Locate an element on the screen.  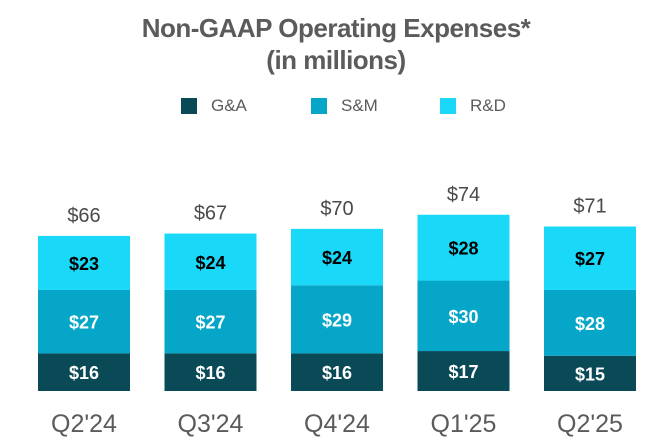
legend-item-ga: G&A is located at coordinates (214, 106).